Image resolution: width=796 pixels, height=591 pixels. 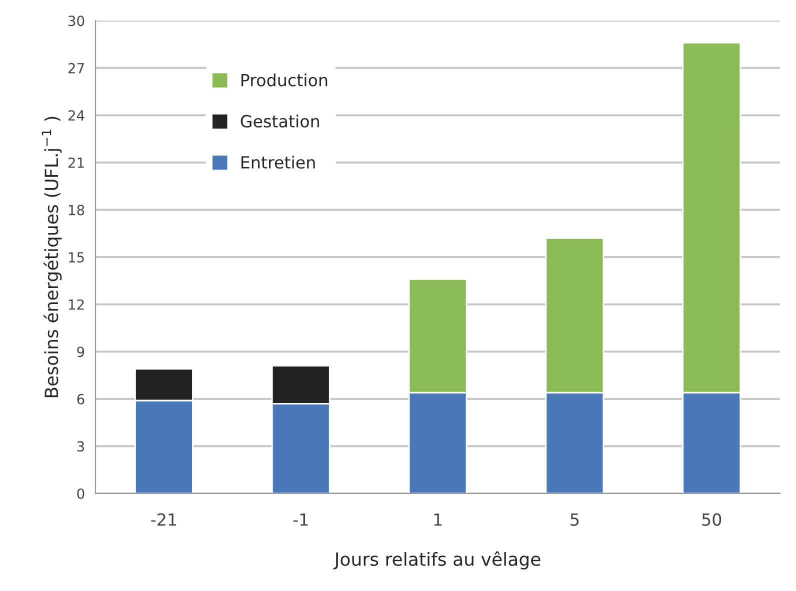 What do you see at coordinates (80, 493) in the screenshot?
I see `y-tick-label: 0` at bounding box center [80, 493].